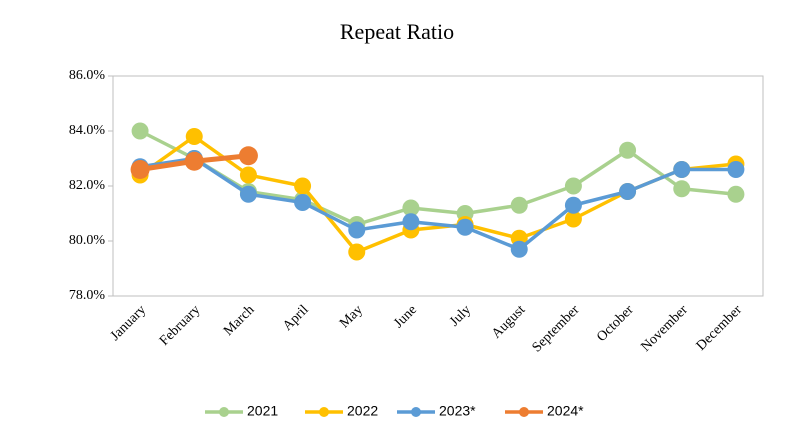  What do you see at coordinates (556, 328) in the screenshot?
I see `x-tick-label: September` at bounding box center [556, 328].